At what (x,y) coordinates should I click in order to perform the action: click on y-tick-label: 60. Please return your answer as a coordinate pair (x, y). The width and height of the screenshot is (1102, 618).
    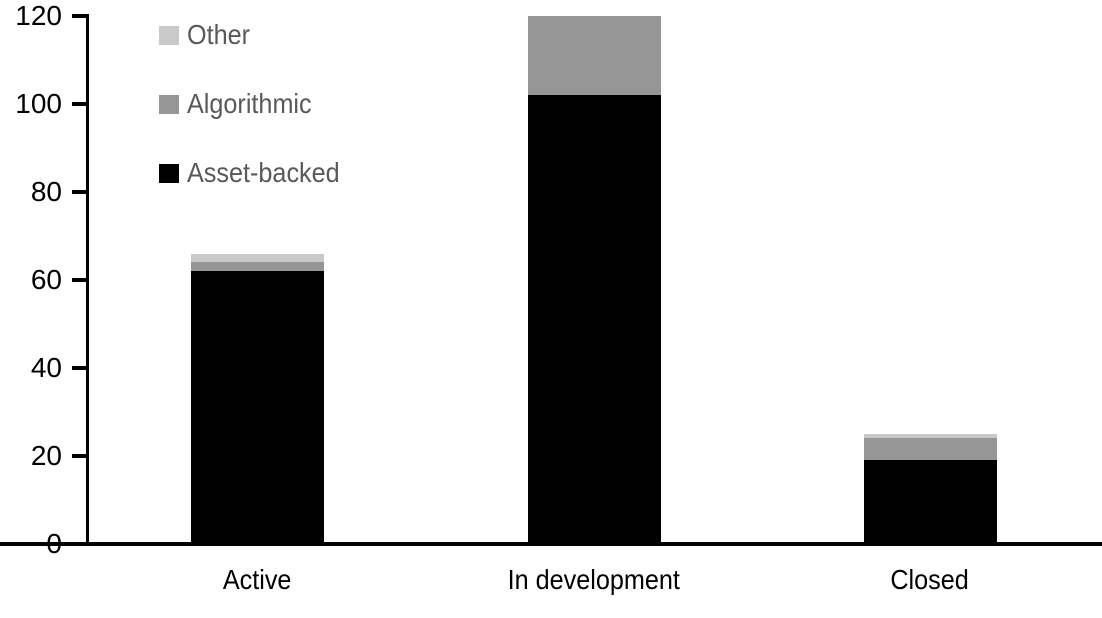
    Looking at the image, I should click on (46, 279).